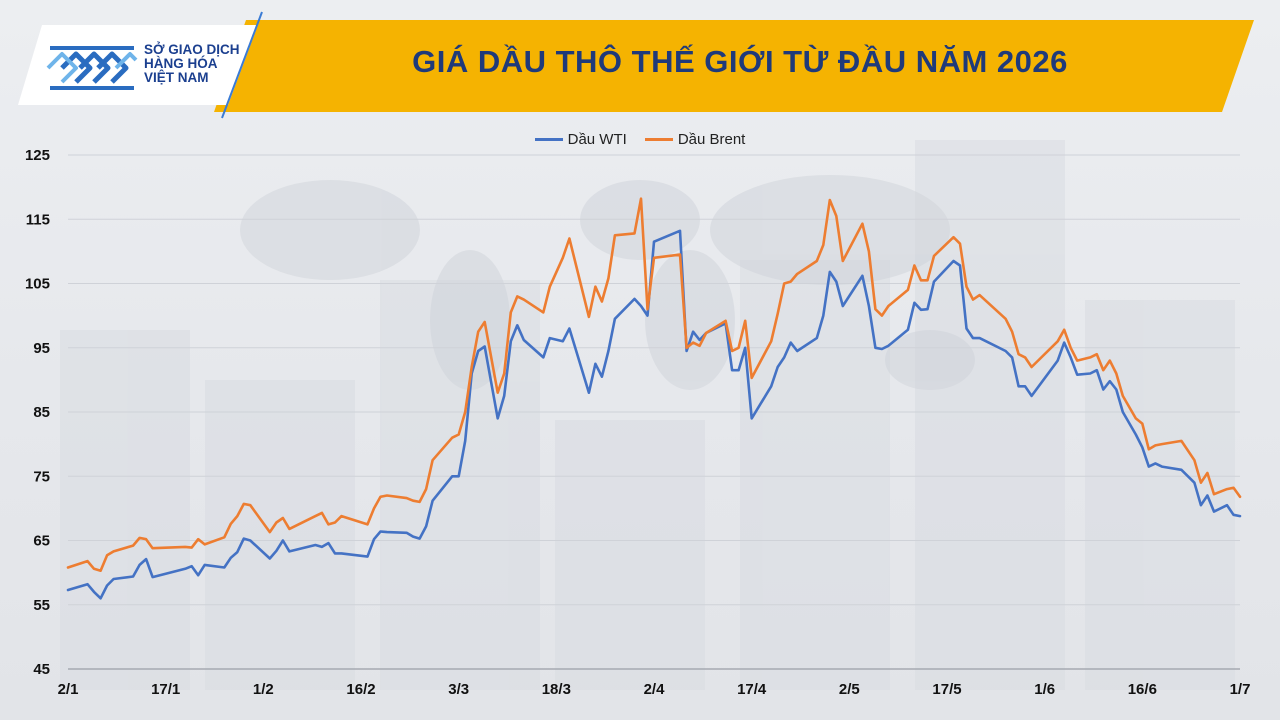  What do you see at coordinates (711, 139) in the screenshot?
I see `legend-label-brent: Dầu Brent` at bounding box center [711, 139].